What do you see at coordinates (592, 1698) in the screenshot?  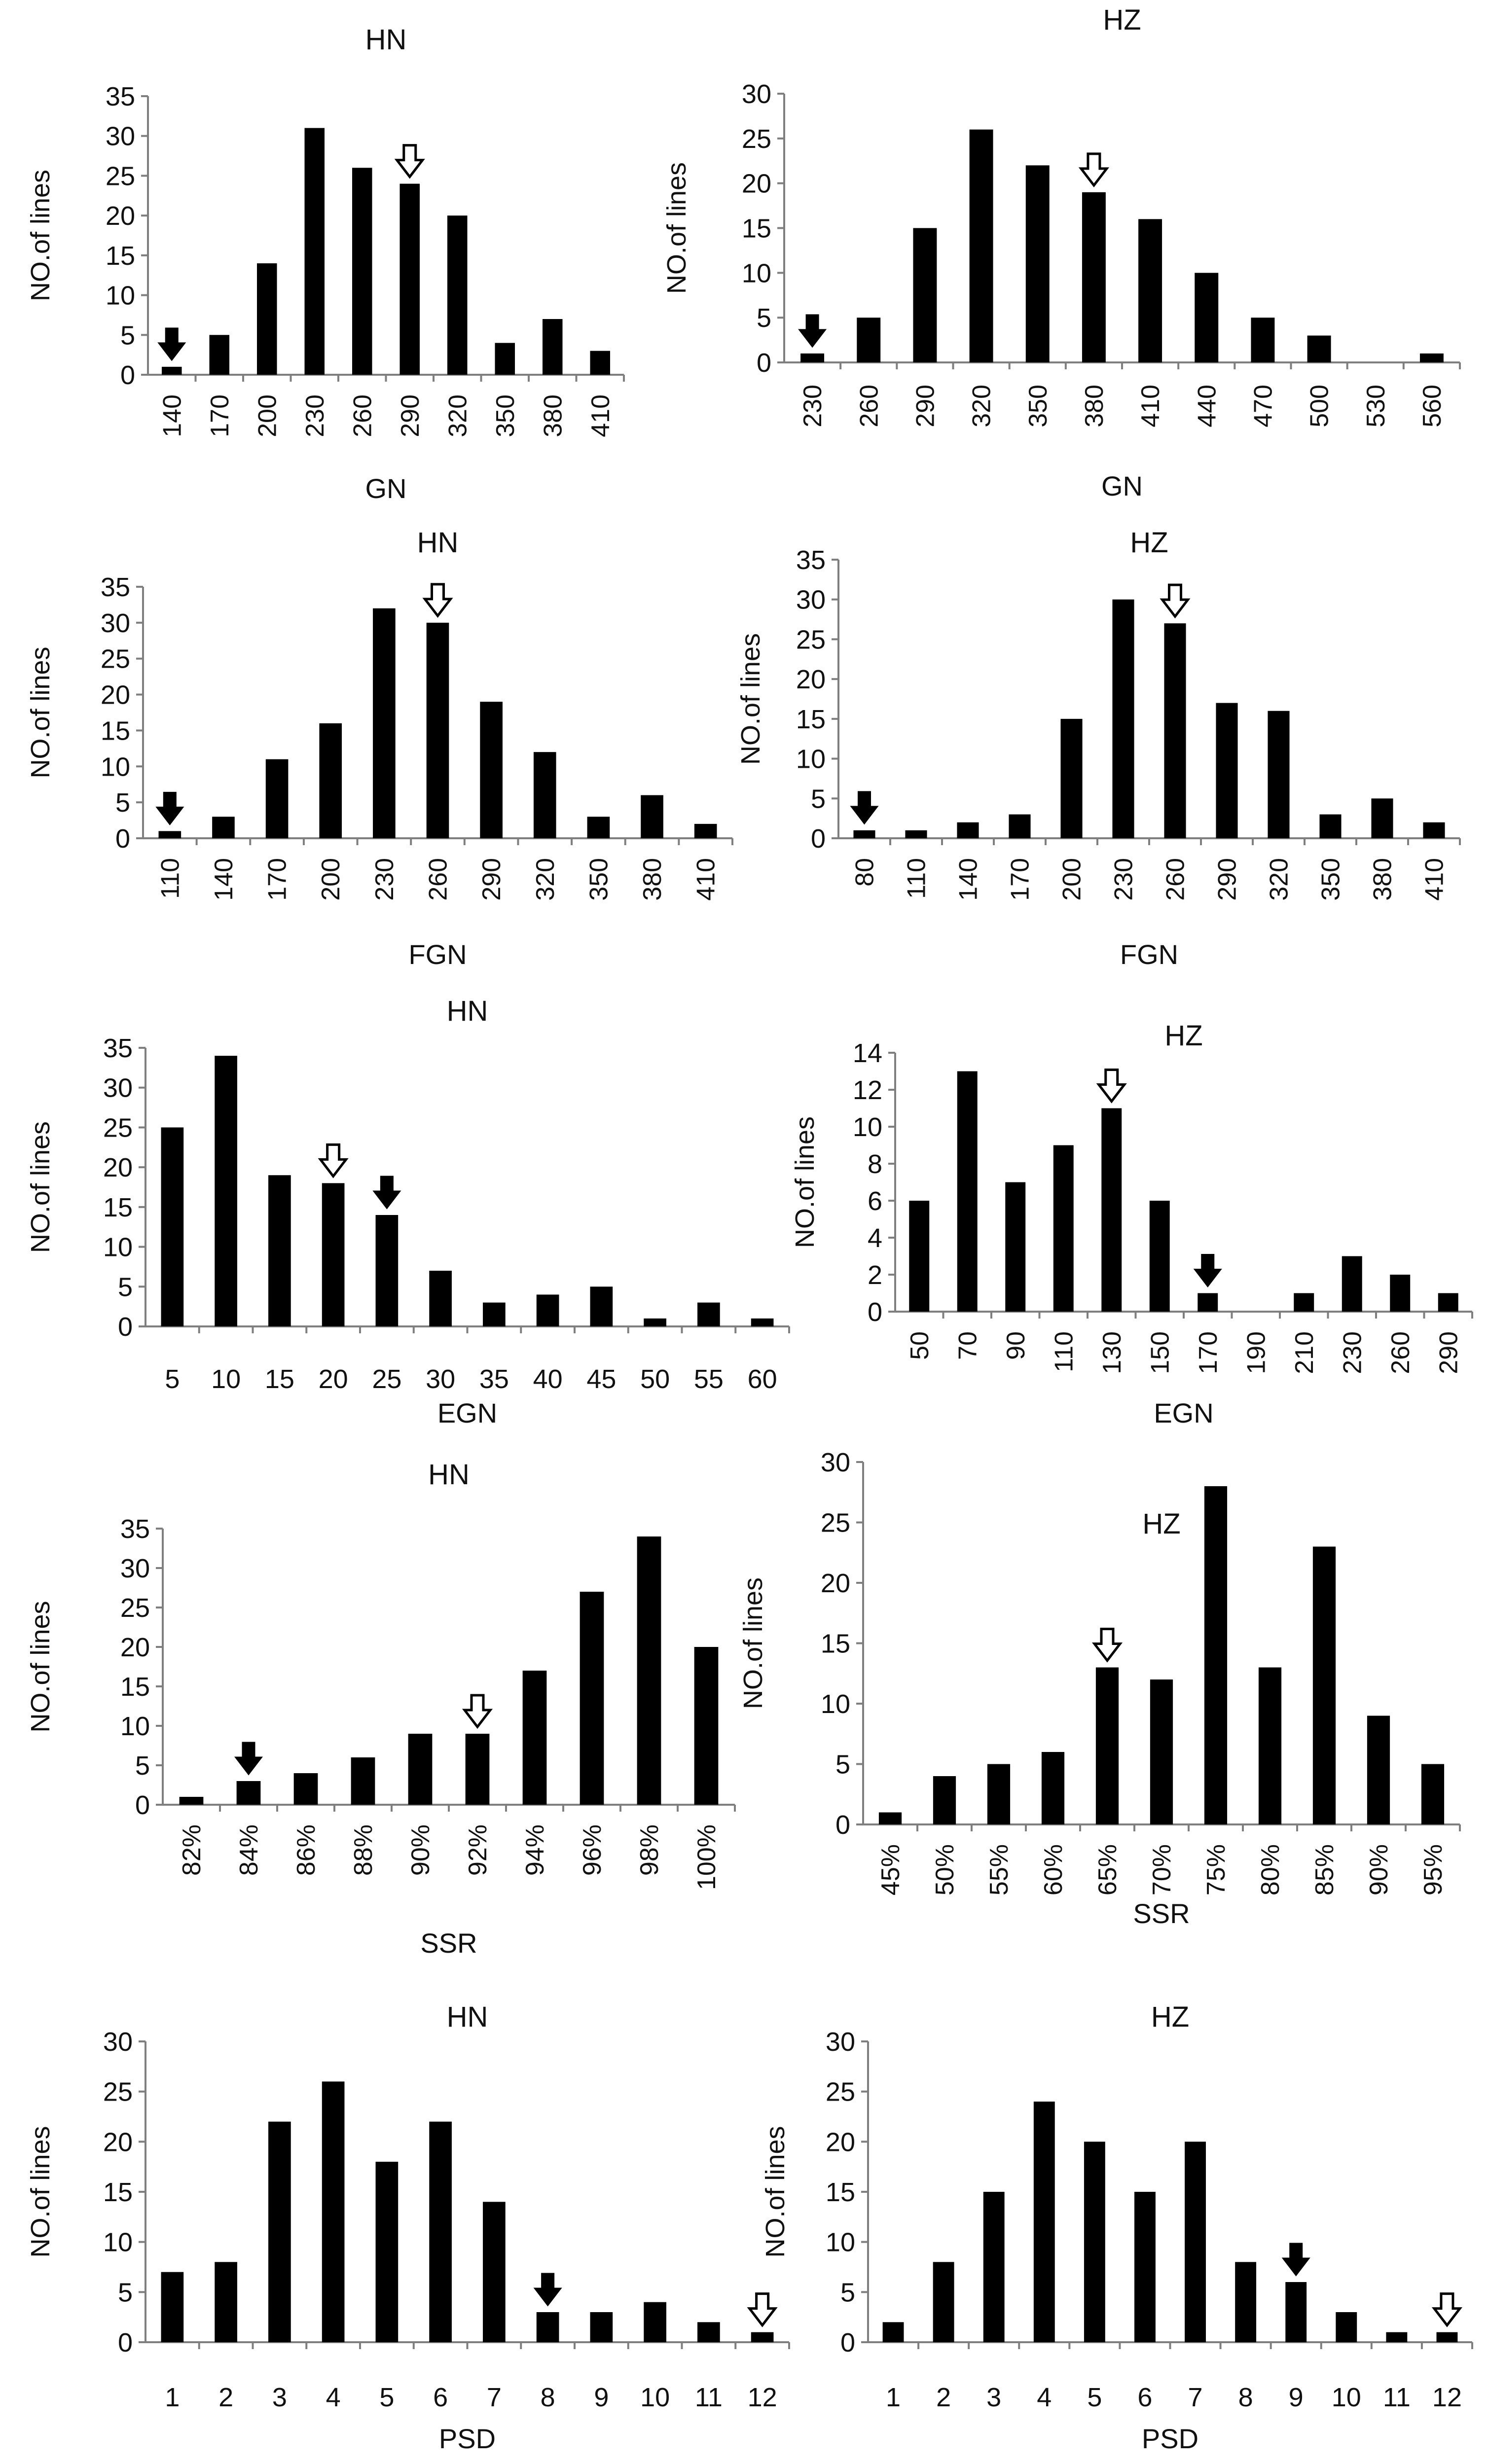 I see `bar-96%` at bounding box center [592, 1698].